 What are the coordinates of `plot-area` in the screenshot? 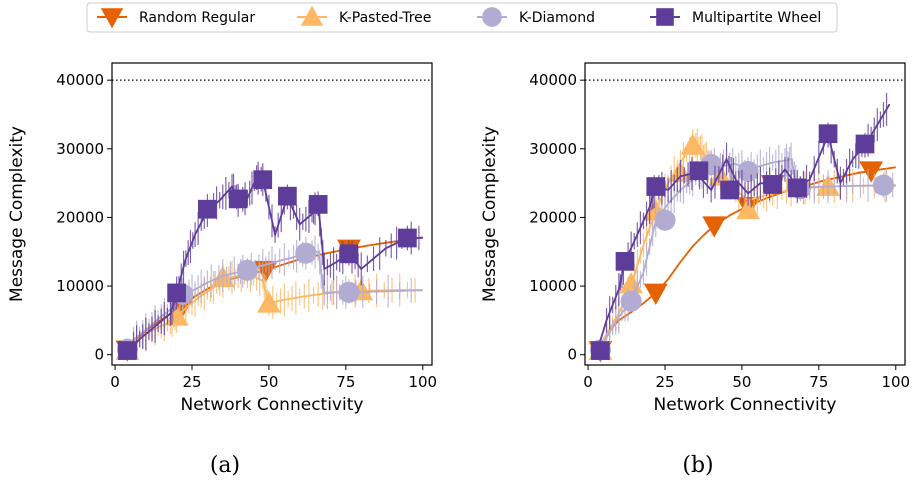 It's located at (269, 261).